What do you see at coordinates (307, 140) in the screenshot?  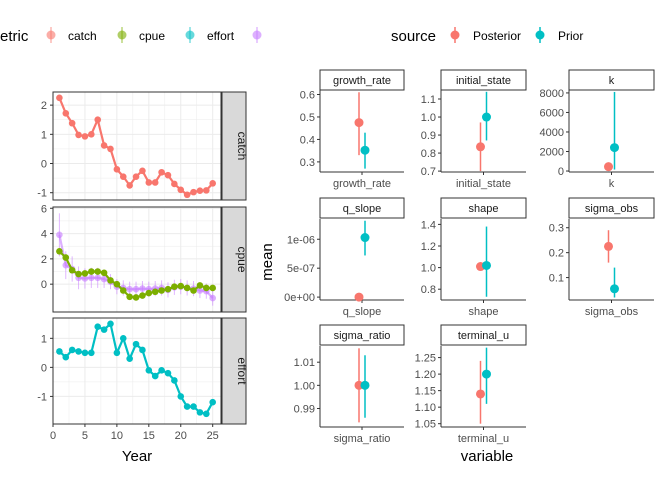 I see `y-tick-label: 0.4` at bounding box center [307, 140].